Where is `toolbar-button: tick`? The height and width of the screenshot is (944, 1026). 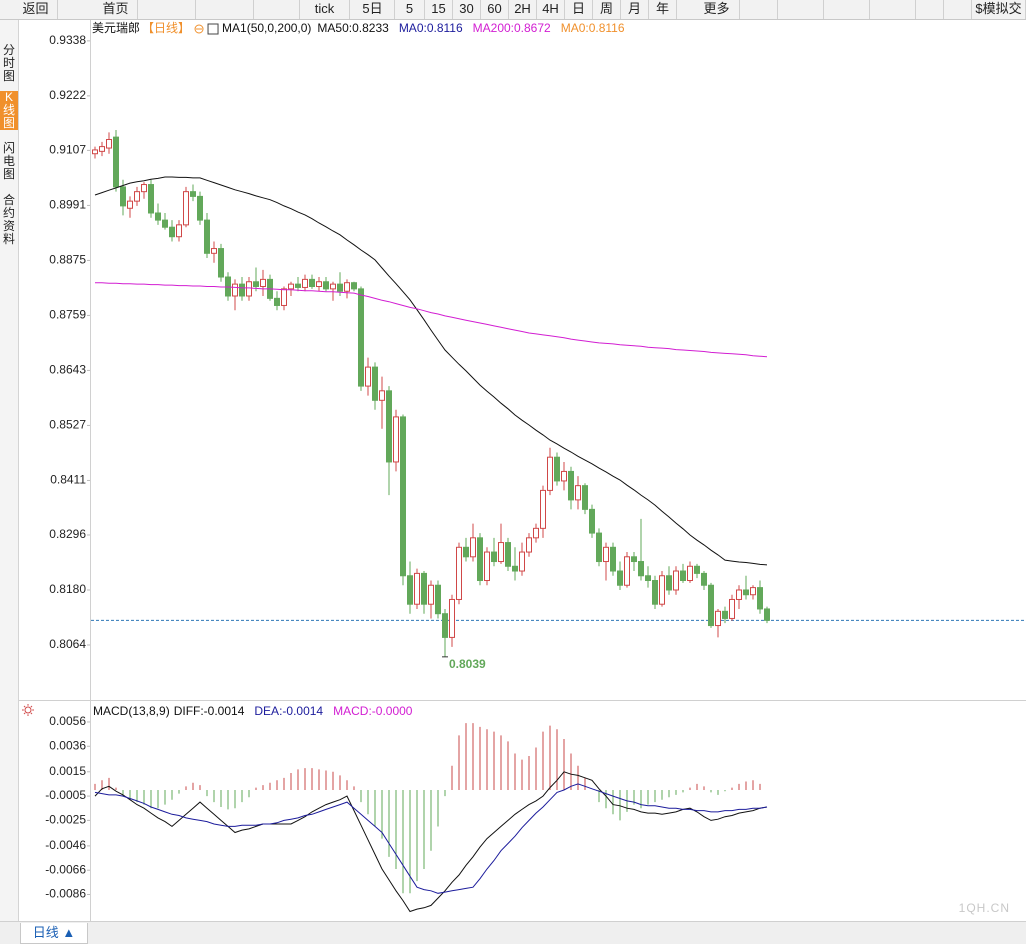
toolbar-button: tick is located at coordinates (325, 9).